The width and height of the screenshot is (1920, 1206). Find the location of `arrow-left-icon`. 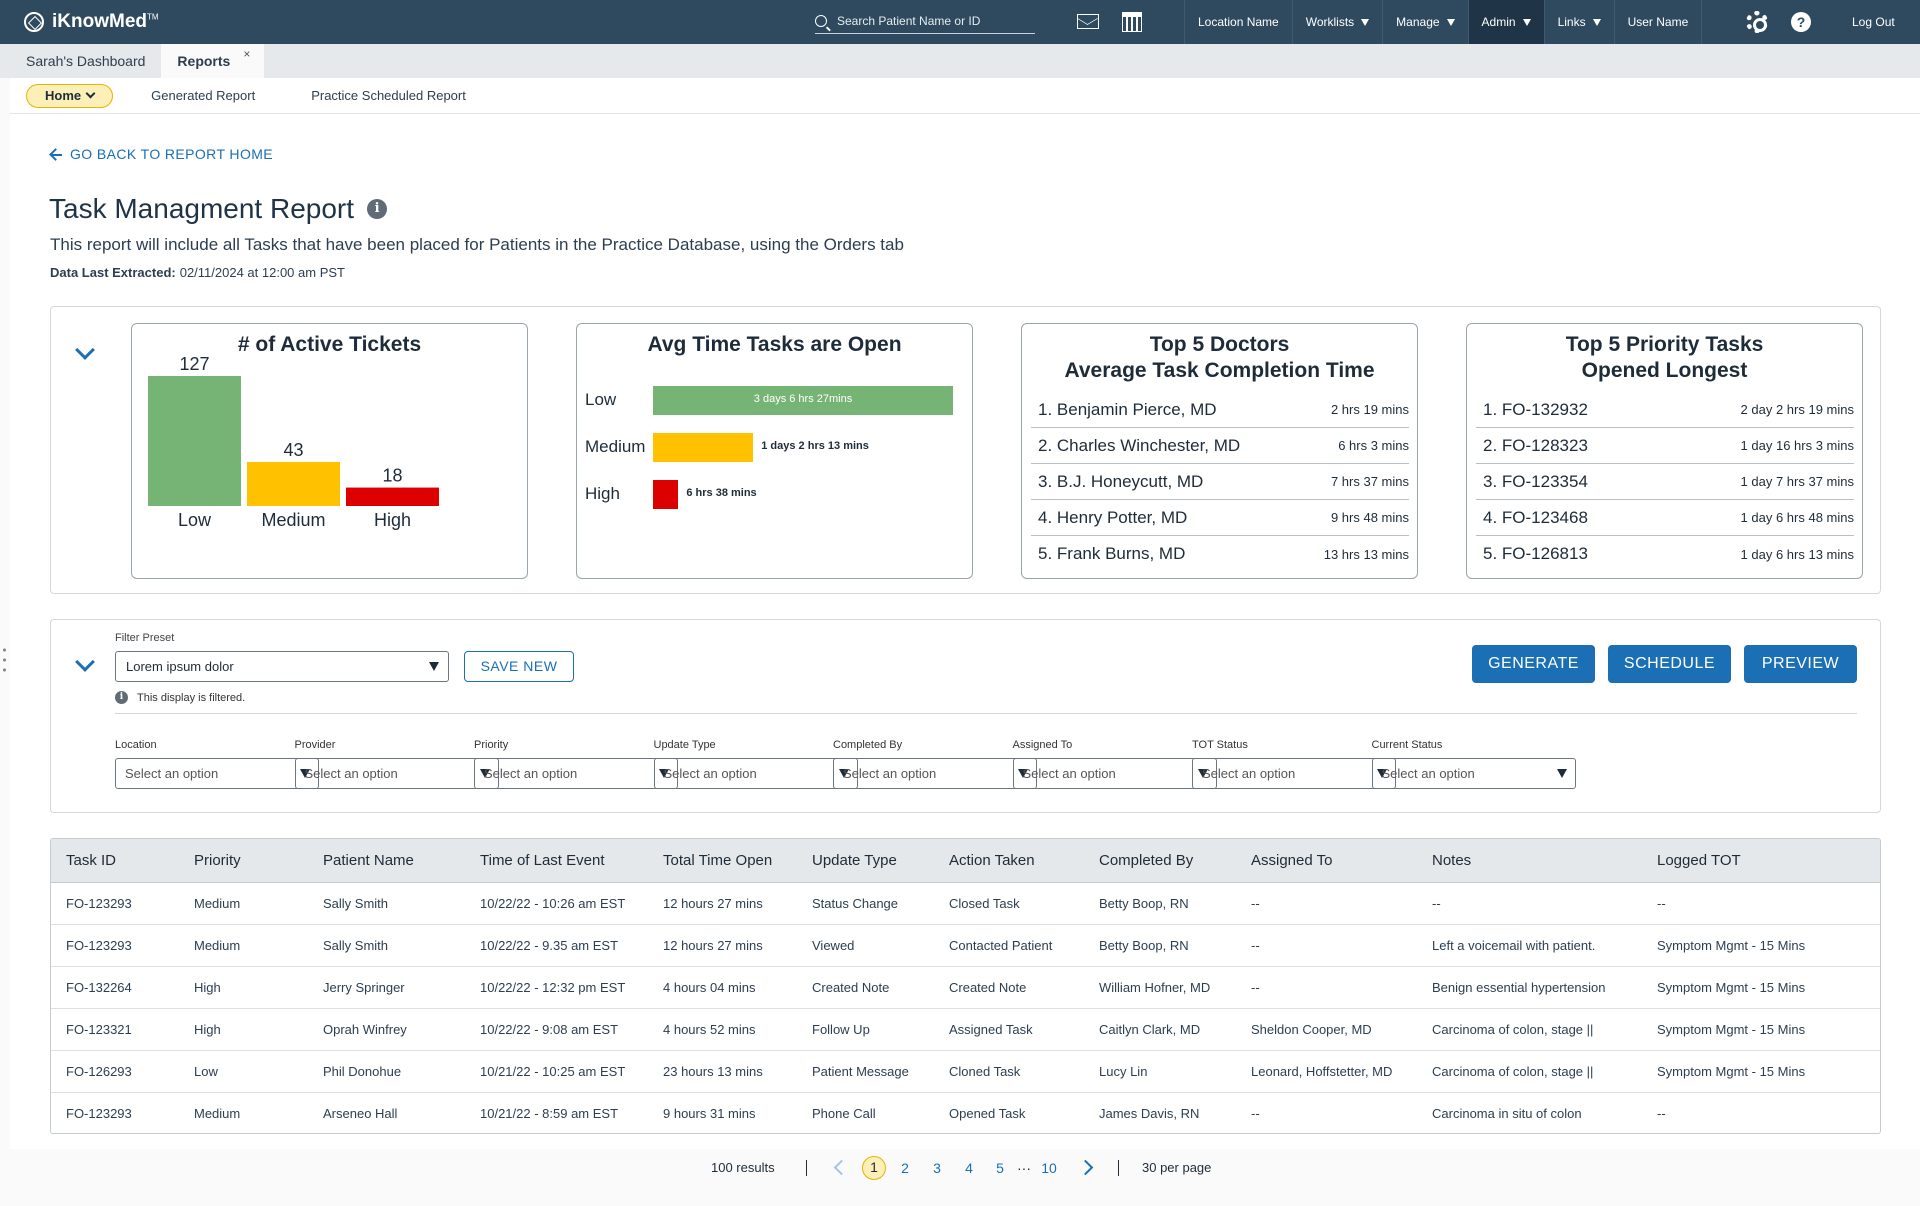

arrow-left-icon is located at coordinates (56, 154).